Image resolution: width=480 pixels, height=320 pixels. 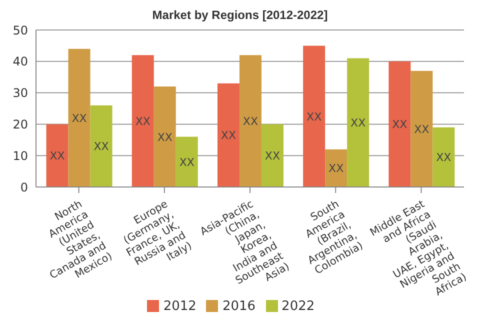 I want to click on y-tick-label: 50, so click(x=20, y=30).